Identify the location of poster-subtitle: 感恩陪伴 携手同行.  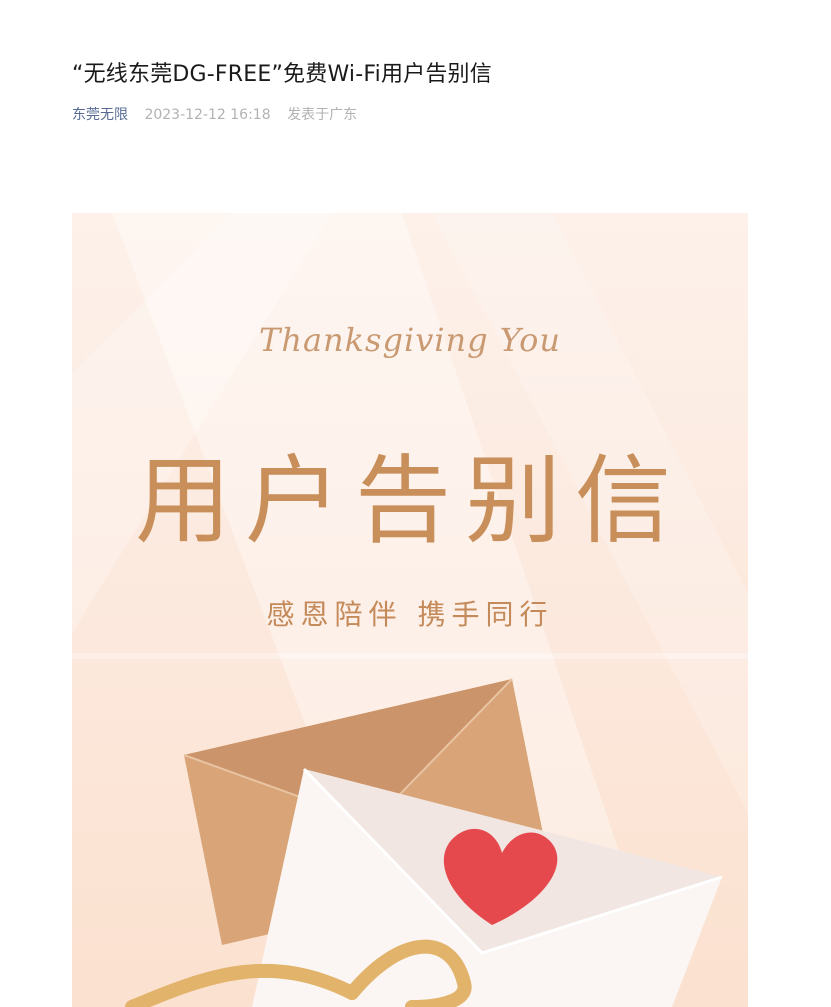
(410, 614).